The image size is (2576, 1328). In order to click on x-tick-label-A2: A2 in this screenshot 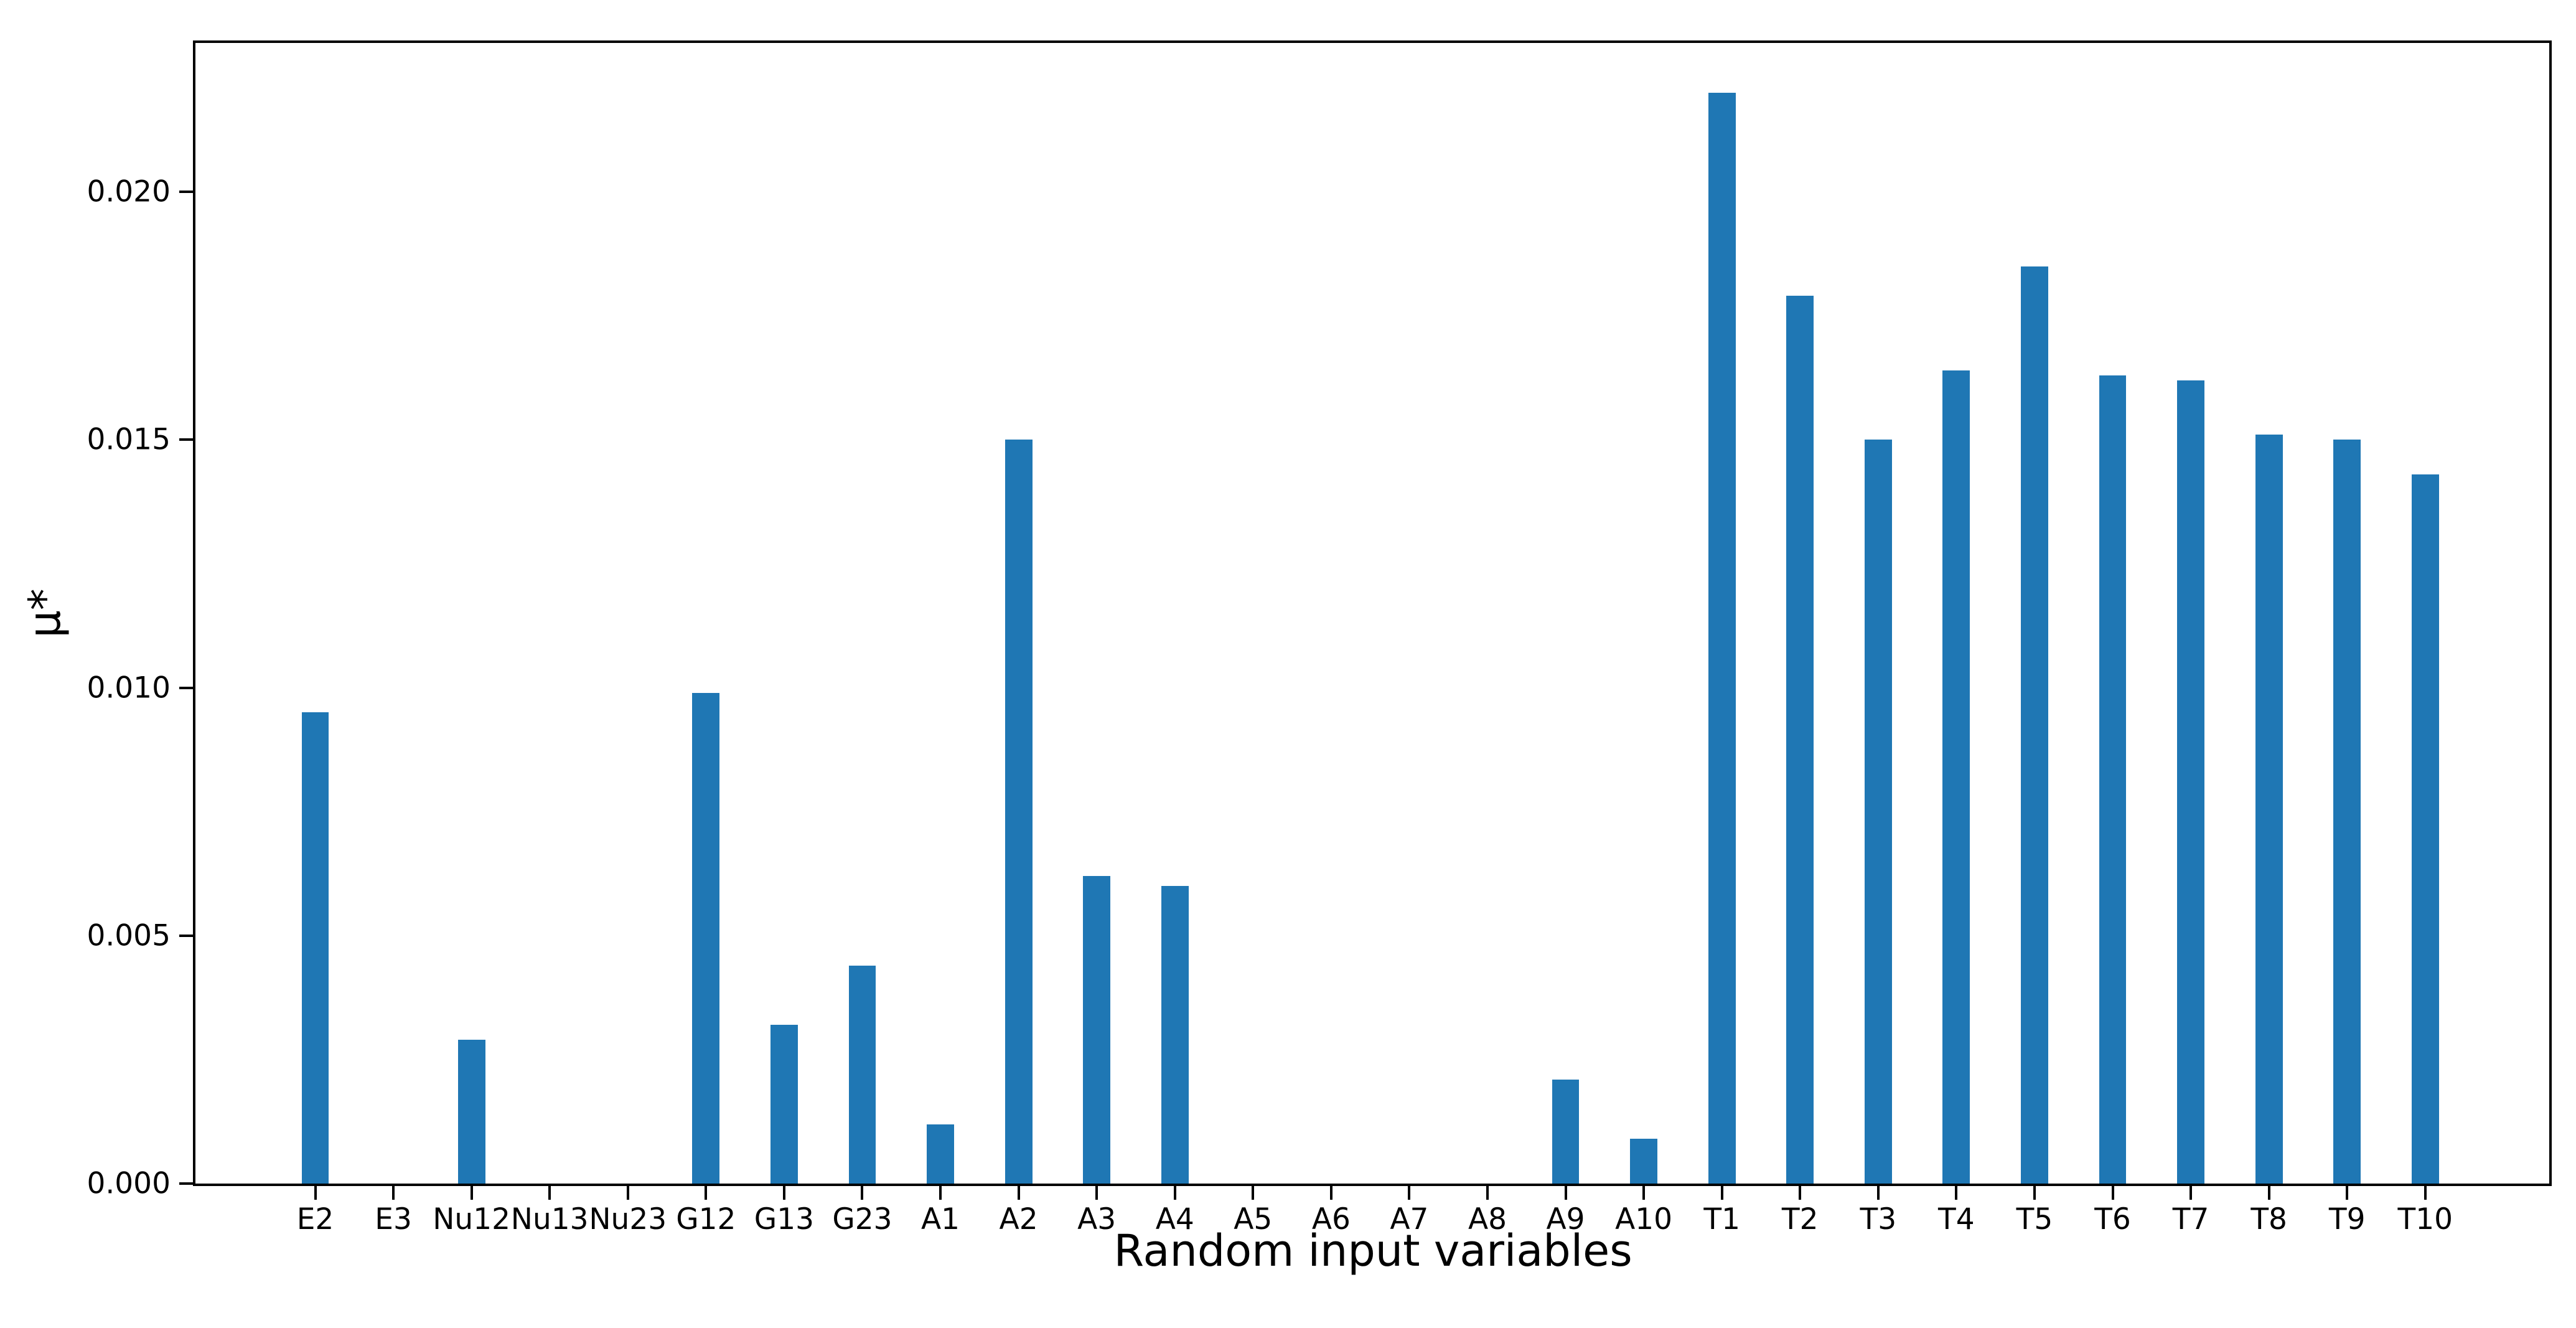, I will do `click(1018, 1219)`.